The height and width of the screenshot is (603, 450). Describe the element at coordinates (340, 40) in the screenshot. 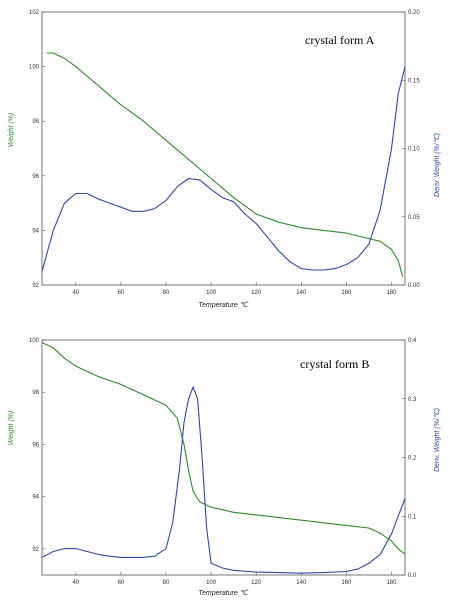

I see `annotation-a: crystal form A` at that location.